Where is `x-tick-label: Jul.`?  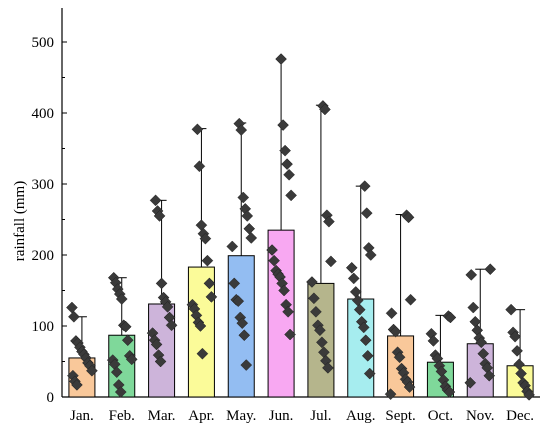 x-tick-label: Jul. is located at coordinates (320, 416).